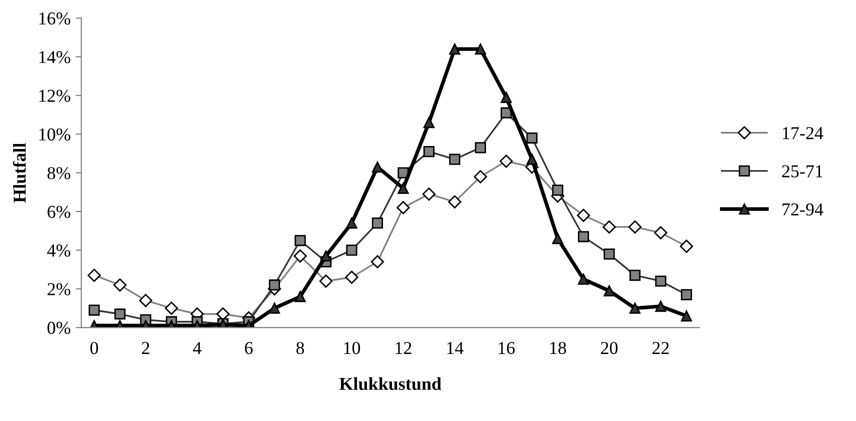  Describe the element at coordinates (54, 96) in the screenshot. I see `y-tick-label: 12%` at that location.